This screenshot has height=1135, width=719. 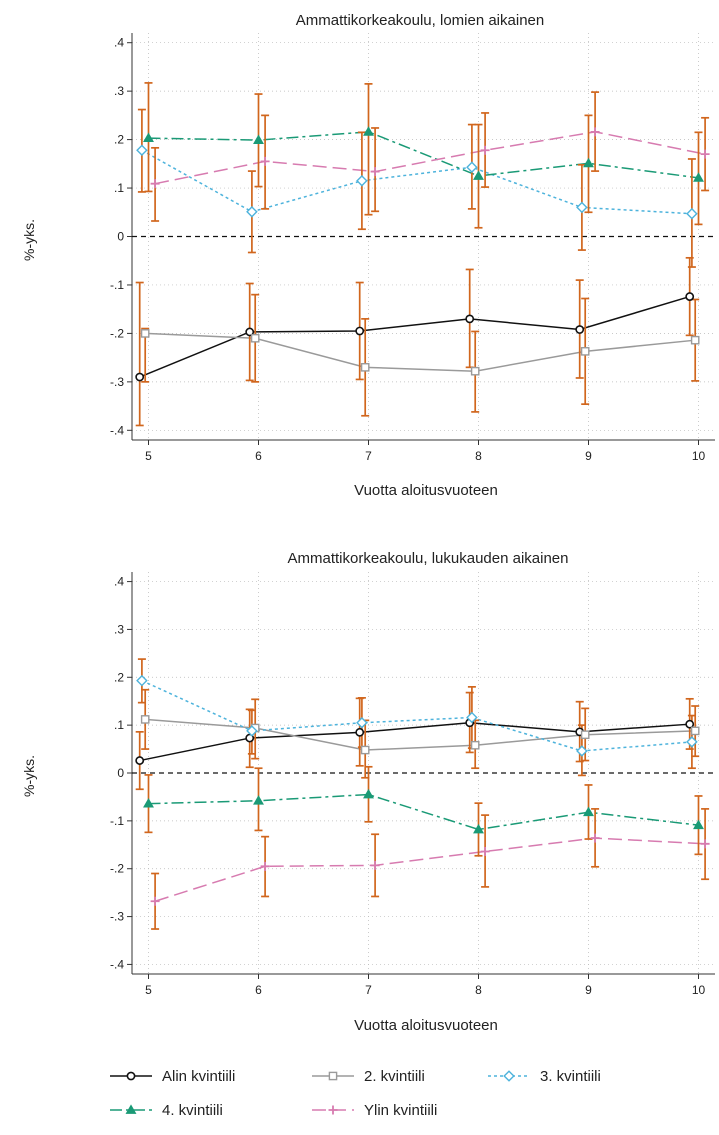 What do you see at coordinates (420, 20) in the screenshot?
I see `top-panel-title: Ammattikorkeakoulu, lomien aikainen` at bounding box center [420, 20].